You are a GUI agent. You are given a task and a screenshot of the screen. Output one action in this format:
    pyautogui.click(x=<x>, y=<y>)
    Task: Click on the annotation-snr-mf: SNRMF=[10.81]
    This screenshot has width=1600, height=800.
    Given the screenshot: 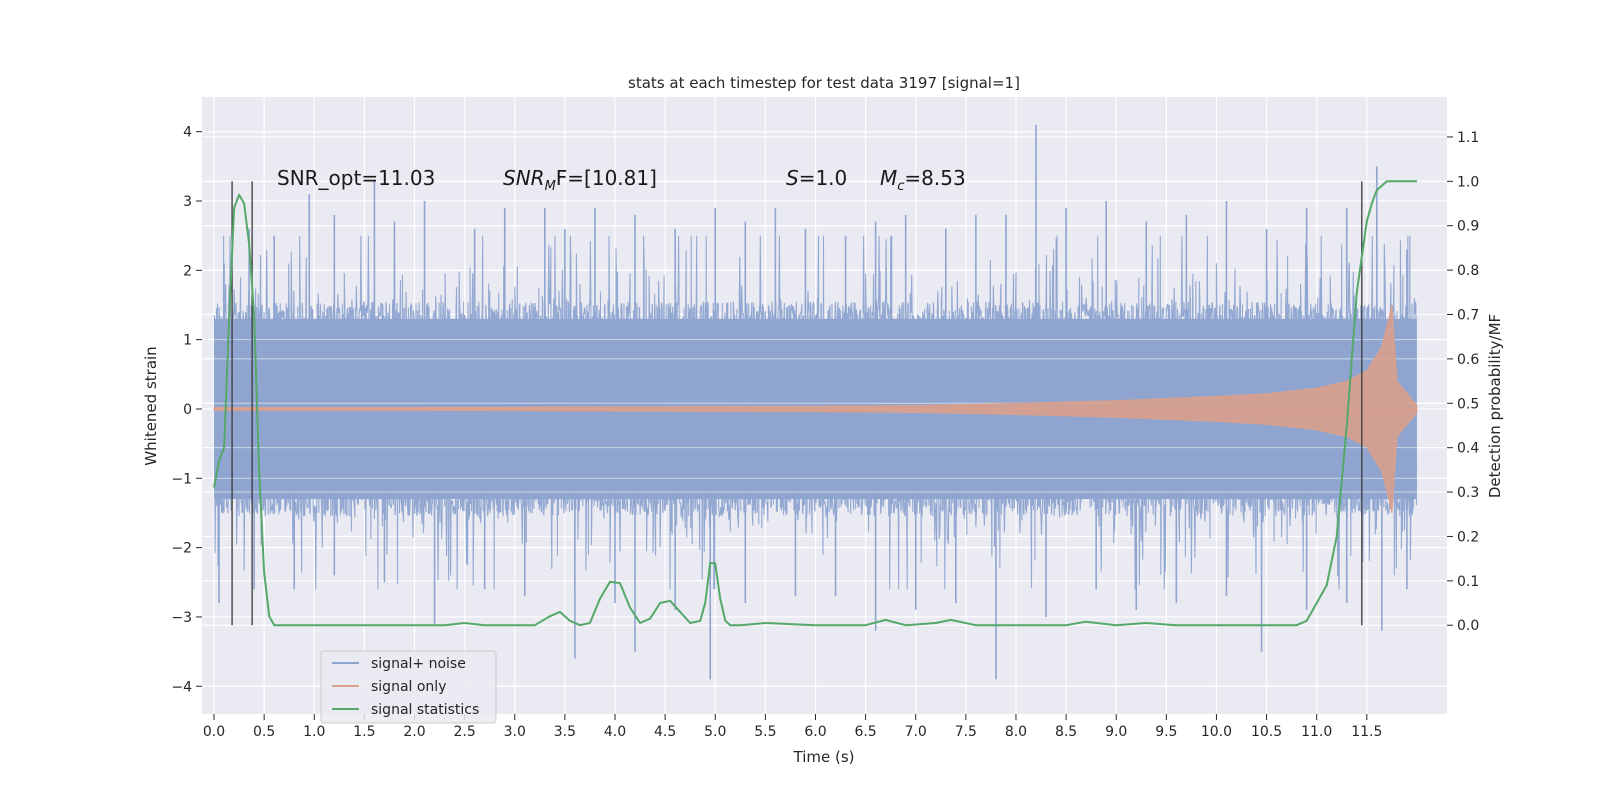 What is the action you would take?
    pyautogui.click(x=580, y=180)
    